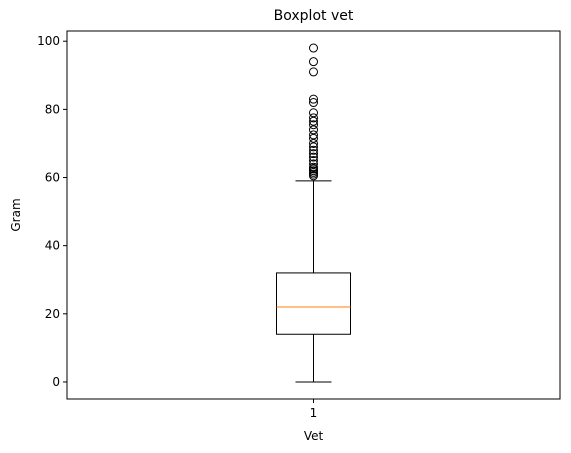 Image resolution: width=571 pixels, height=453 pixels. I want to click on chart-title: Boxplot vet, so click(314, 16).